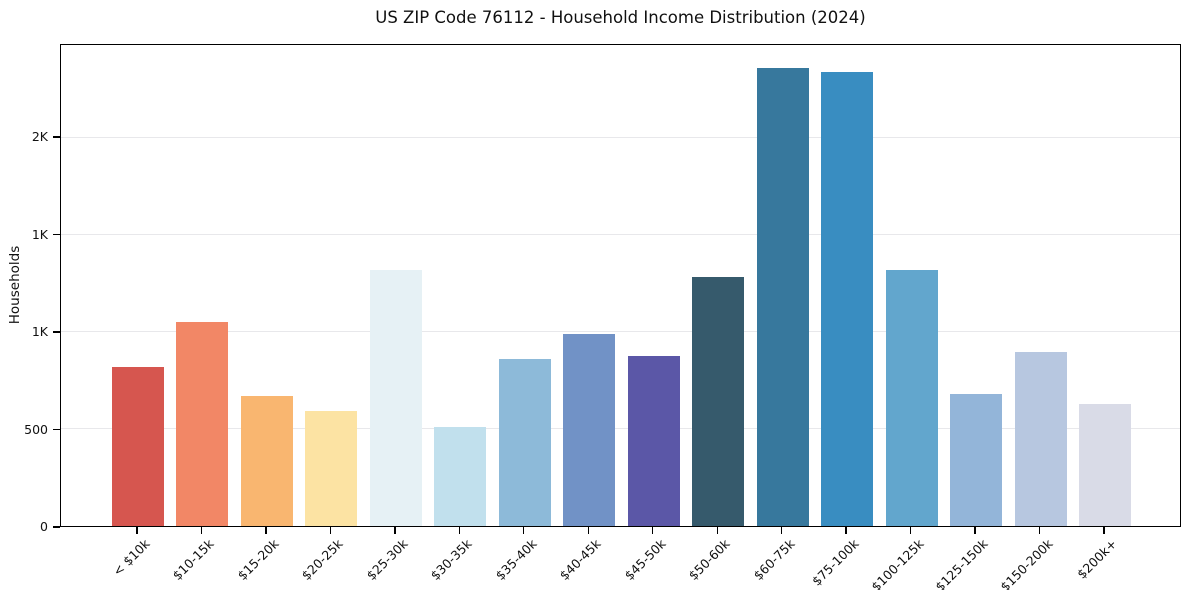 This screenshot has height=590, width=1189. Describe the element at coordinates (709, 560) in the screenshot. I see `x-tick-label: $50-60k` at that location.